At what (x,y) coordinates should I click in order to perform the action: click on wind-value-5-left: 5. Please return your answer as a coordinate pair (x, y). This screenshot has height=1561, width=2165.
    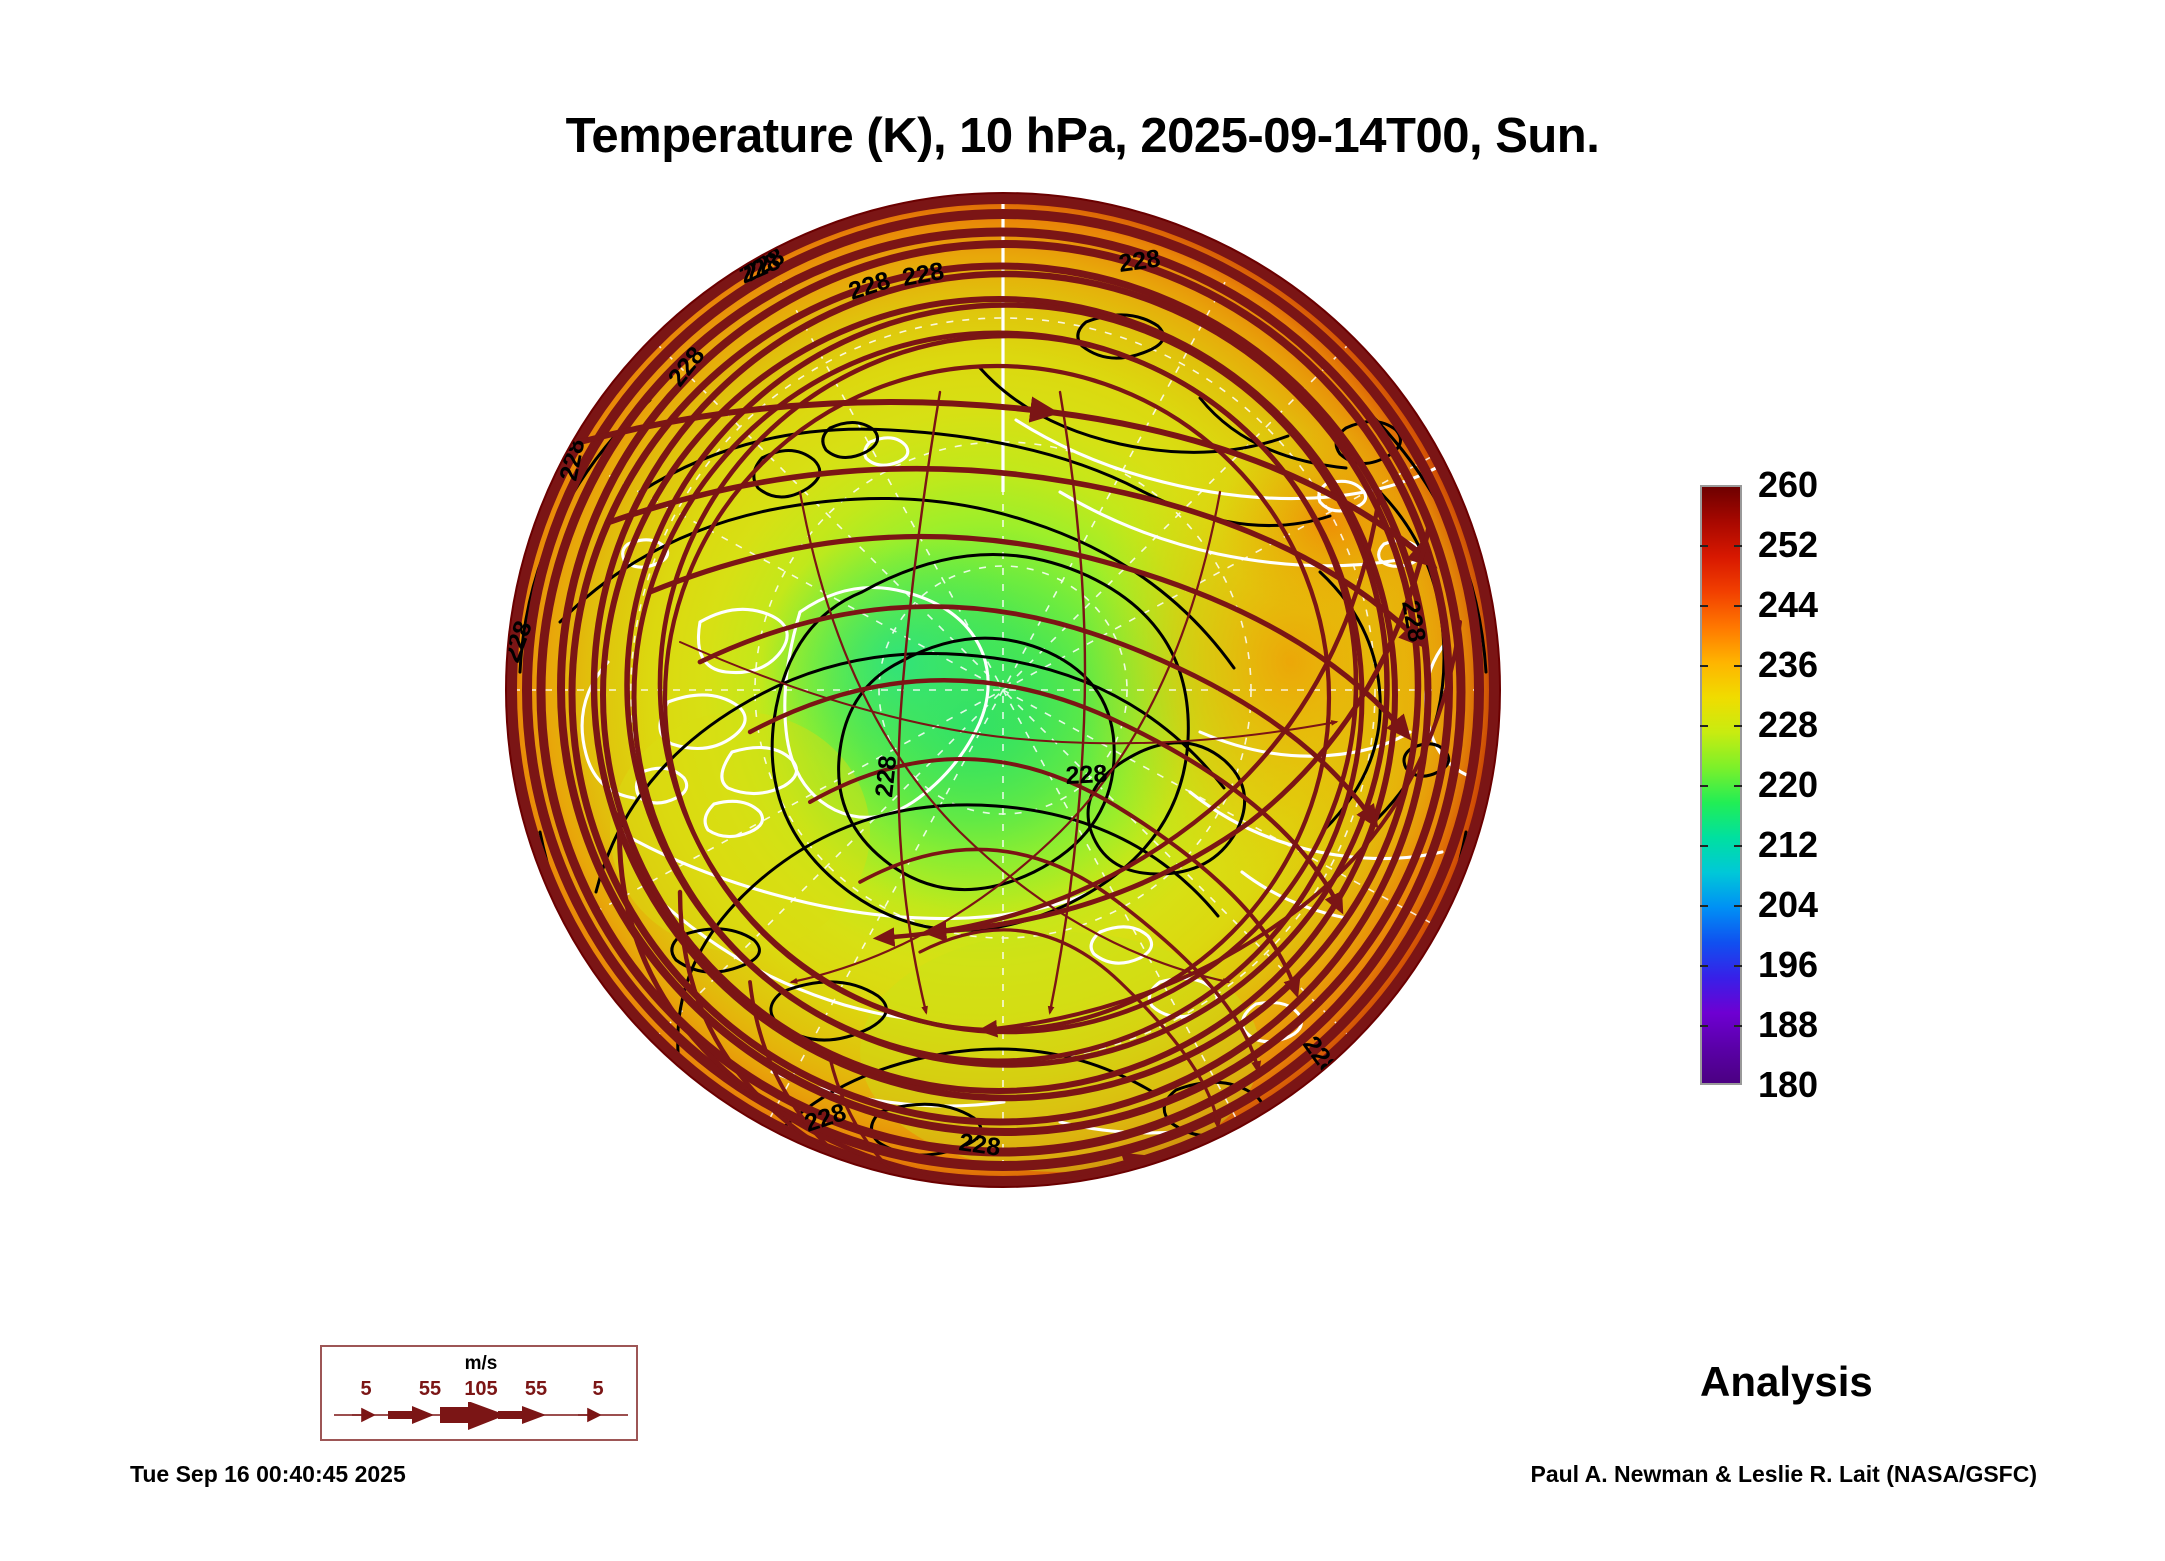
    Looking at the image, I should click on (366, 1389).